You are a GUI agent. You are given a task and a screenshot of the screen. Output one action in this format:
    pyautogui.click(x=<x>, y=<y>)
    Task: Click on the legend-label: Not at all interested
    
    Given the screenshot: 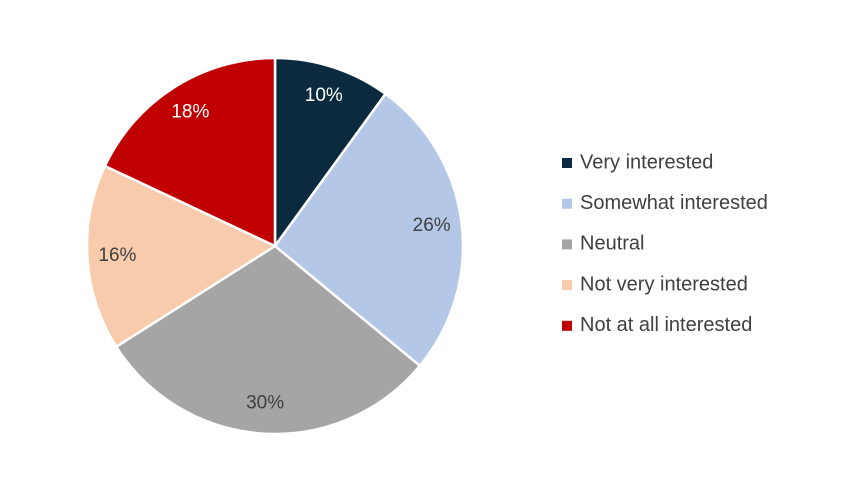 What is the action you would take?
    pyautogui.click(x=666, y=325)
    